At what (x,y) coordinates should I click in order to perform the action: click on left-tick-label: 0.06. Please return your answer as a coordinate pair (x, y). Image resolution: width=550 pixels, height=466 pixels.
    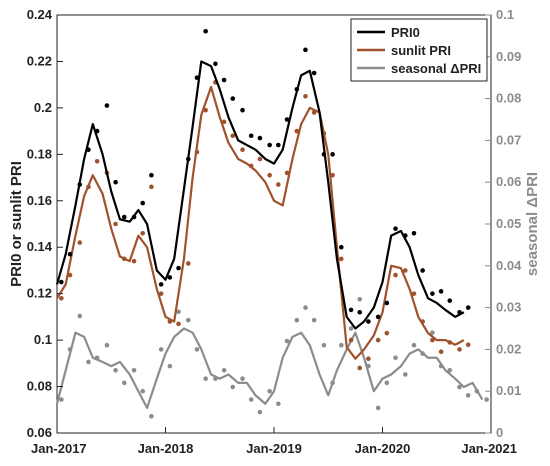
    Looking at the image, I should click on (39, 432).